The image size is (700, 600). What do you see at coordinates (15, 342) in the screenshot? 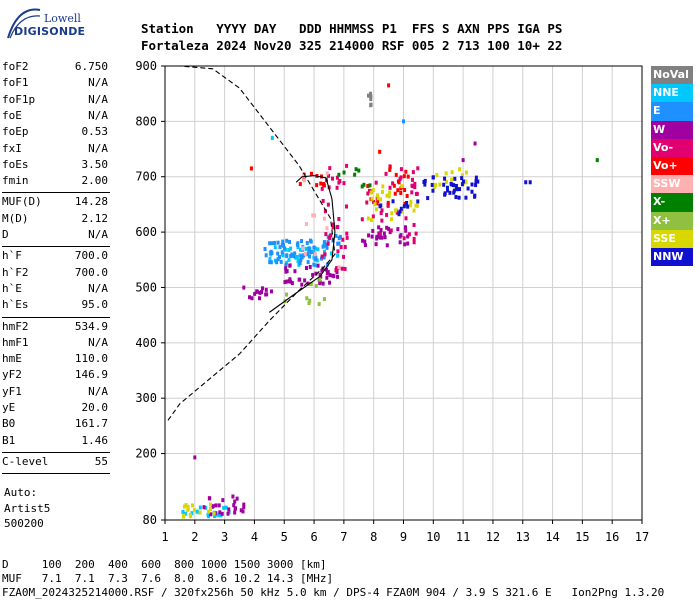
I see `param-key: hmF1` at bounding box center [15, 342].